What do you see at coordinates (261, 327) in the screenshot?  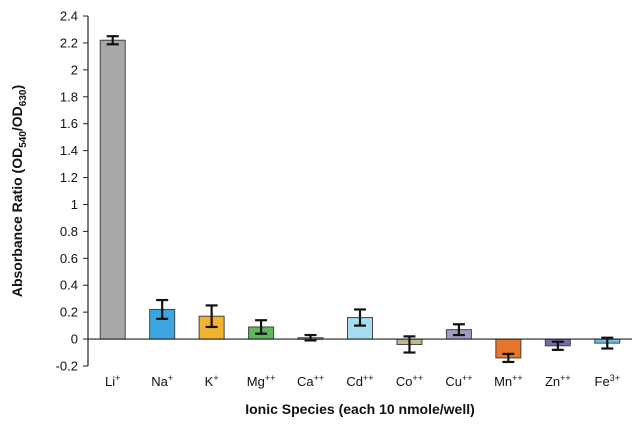 I see `error-bar-mg` at bounding box center [261, 327].